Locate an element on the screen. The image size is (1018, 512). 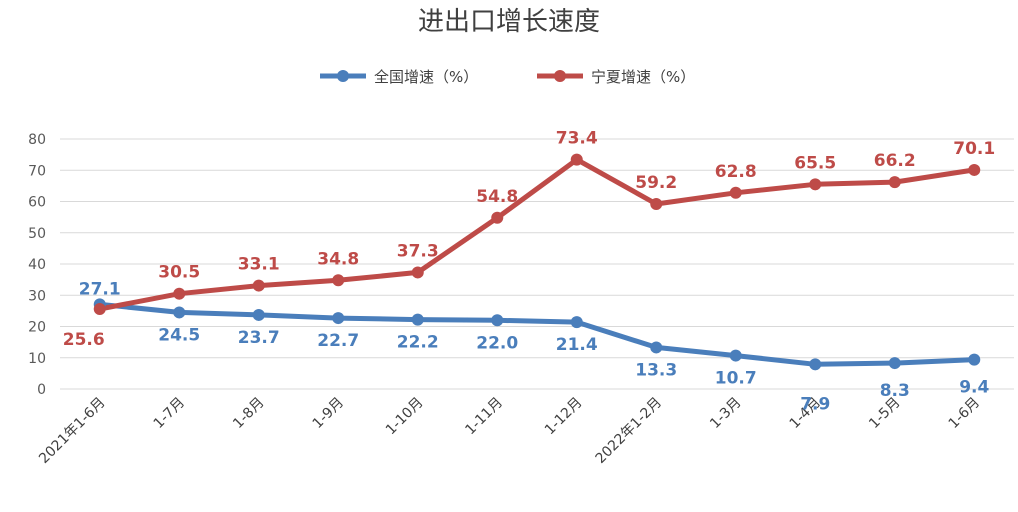
data-label-national: 7.9 is located at coordinates (815, 404).